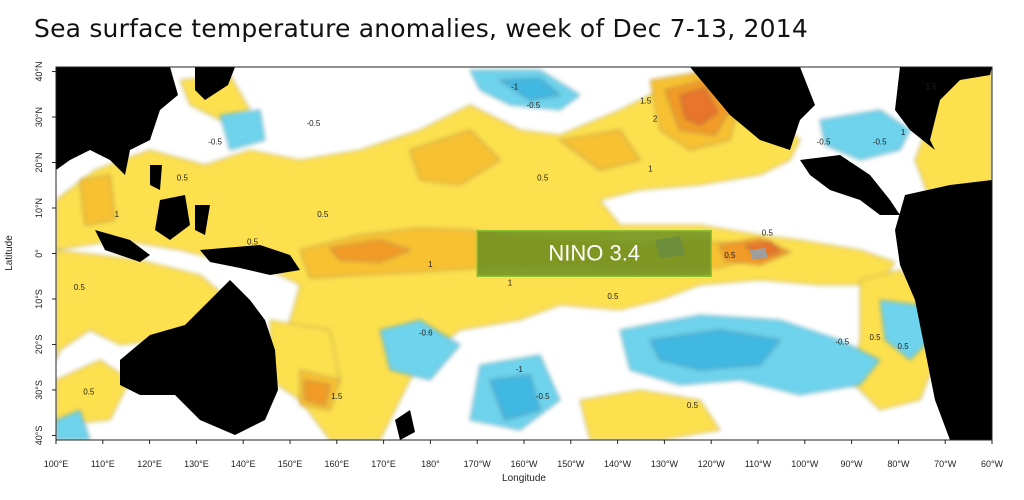 This screenshot has width=1024, height=500. Describe the element at coordinates (752, 108) in the screenshot. I see `land-north-america` at that location.